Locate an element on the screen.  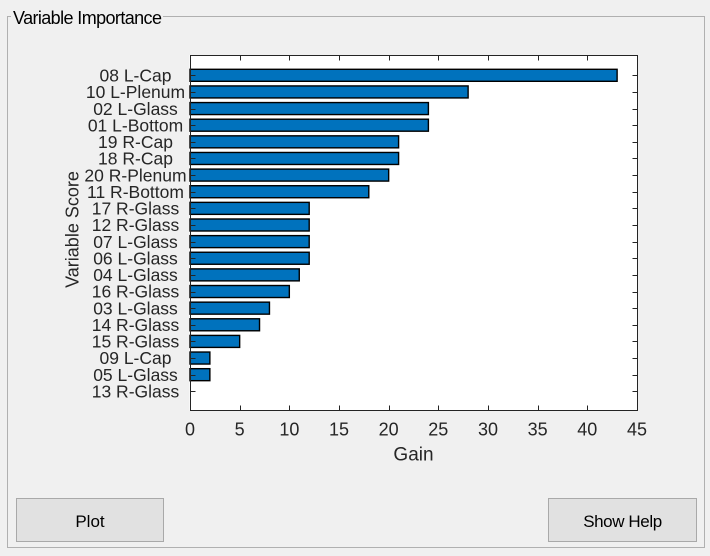
svg-text: 25 is located at coordinates (438, 430).